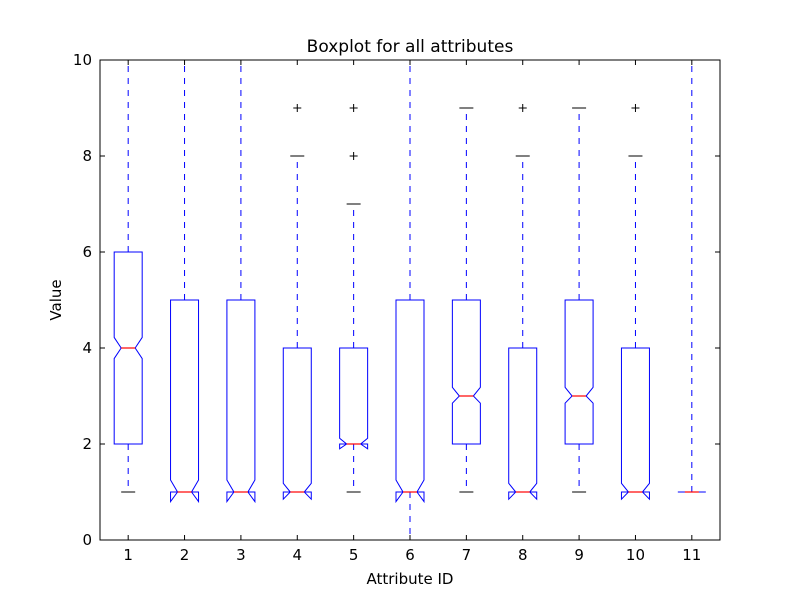 The height and width of the screenshot is (604, 800). Describe the element at coordinates (128, 555) in the screenshot. I see `x-tick-label: 1` at that location.